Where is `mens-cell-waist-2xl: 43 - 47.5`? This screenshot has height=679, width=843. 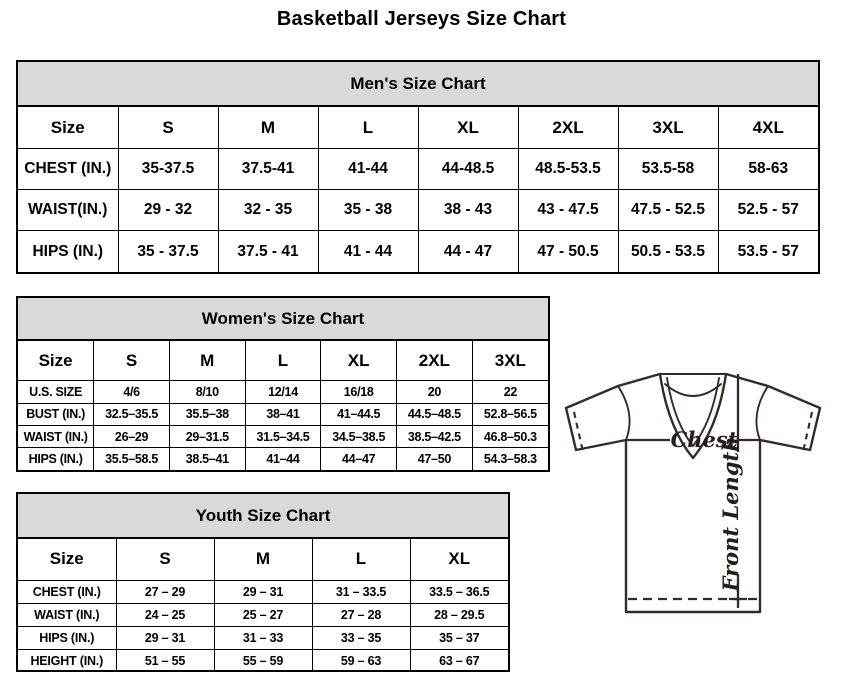
mens-cell-waist-2xl: 43 - 47.5 is located at coordinates (568, 210).